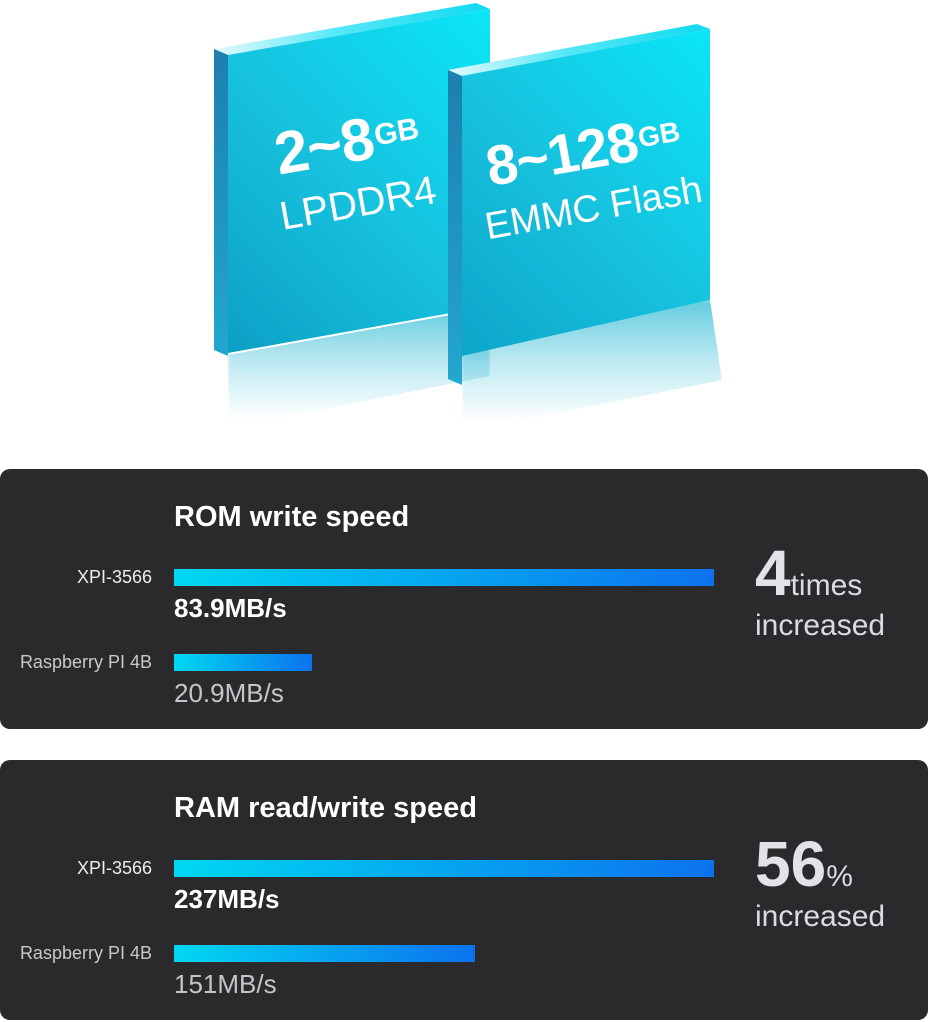 This screenshot has height=1022, width=928. I want to click on rom-highlight-suffix: times, so click(826, 585).